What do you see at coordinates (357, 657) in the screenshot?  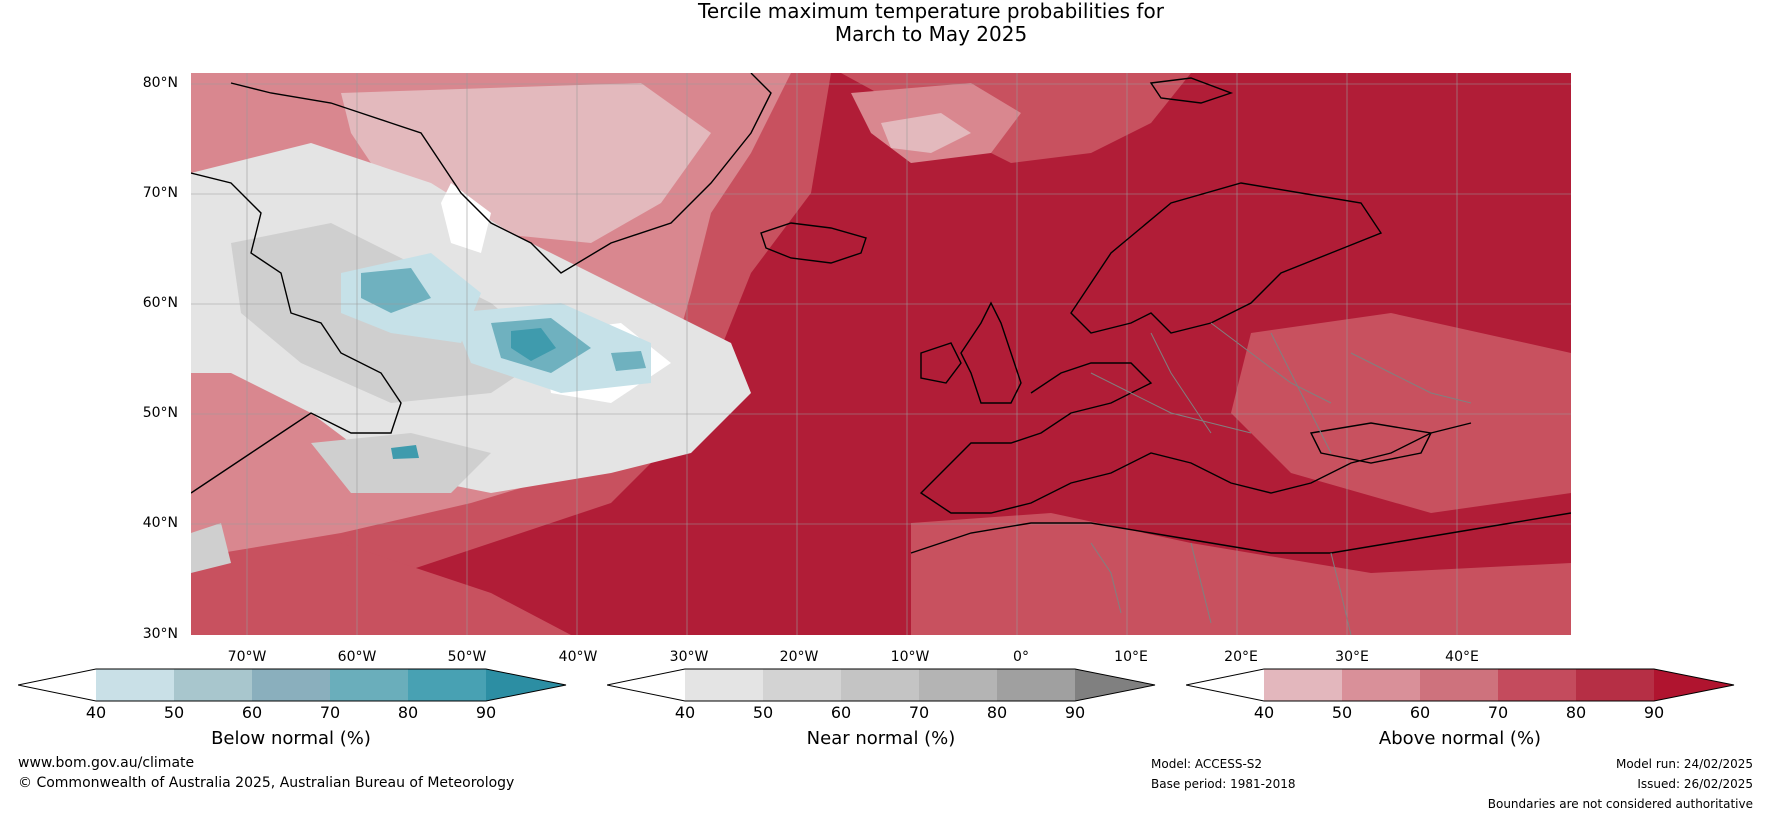 I see `lon-label-60w: 60°W` at bounding box center [357, 657].